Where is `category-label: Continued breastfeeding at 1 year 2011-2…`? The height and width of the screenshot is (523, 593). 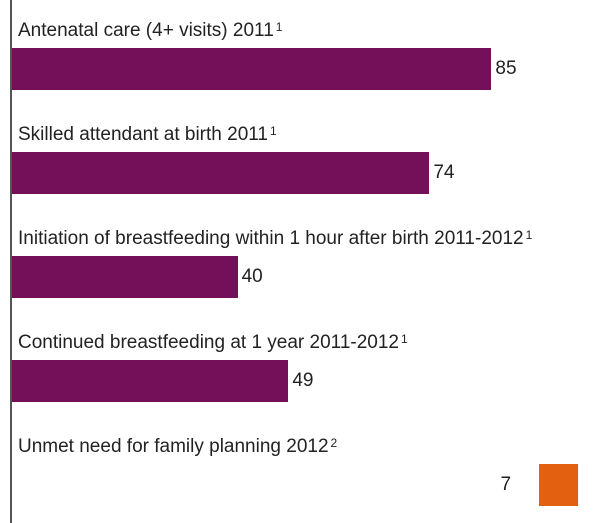 category-label: Continued breastfeeding at 1 year 2011-2… is located at coordinates (213, 343).